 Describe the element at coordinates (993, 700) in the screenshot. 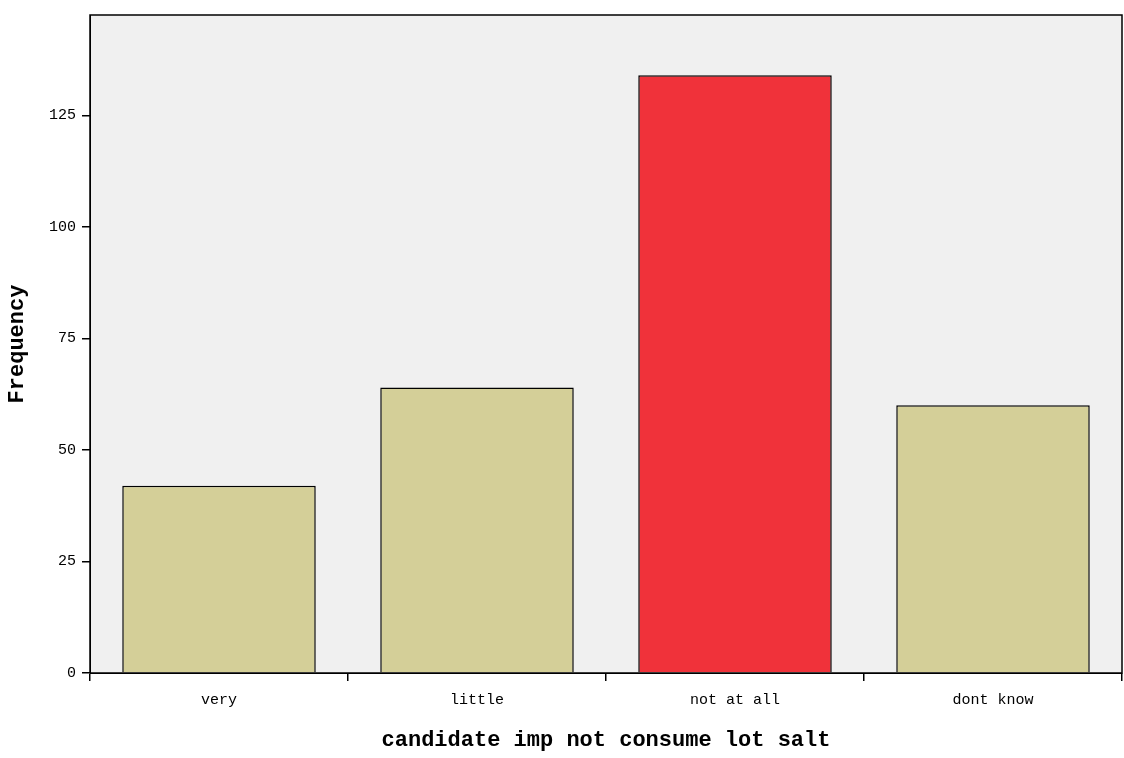

I see `x-tick-label: dont know` at that location.